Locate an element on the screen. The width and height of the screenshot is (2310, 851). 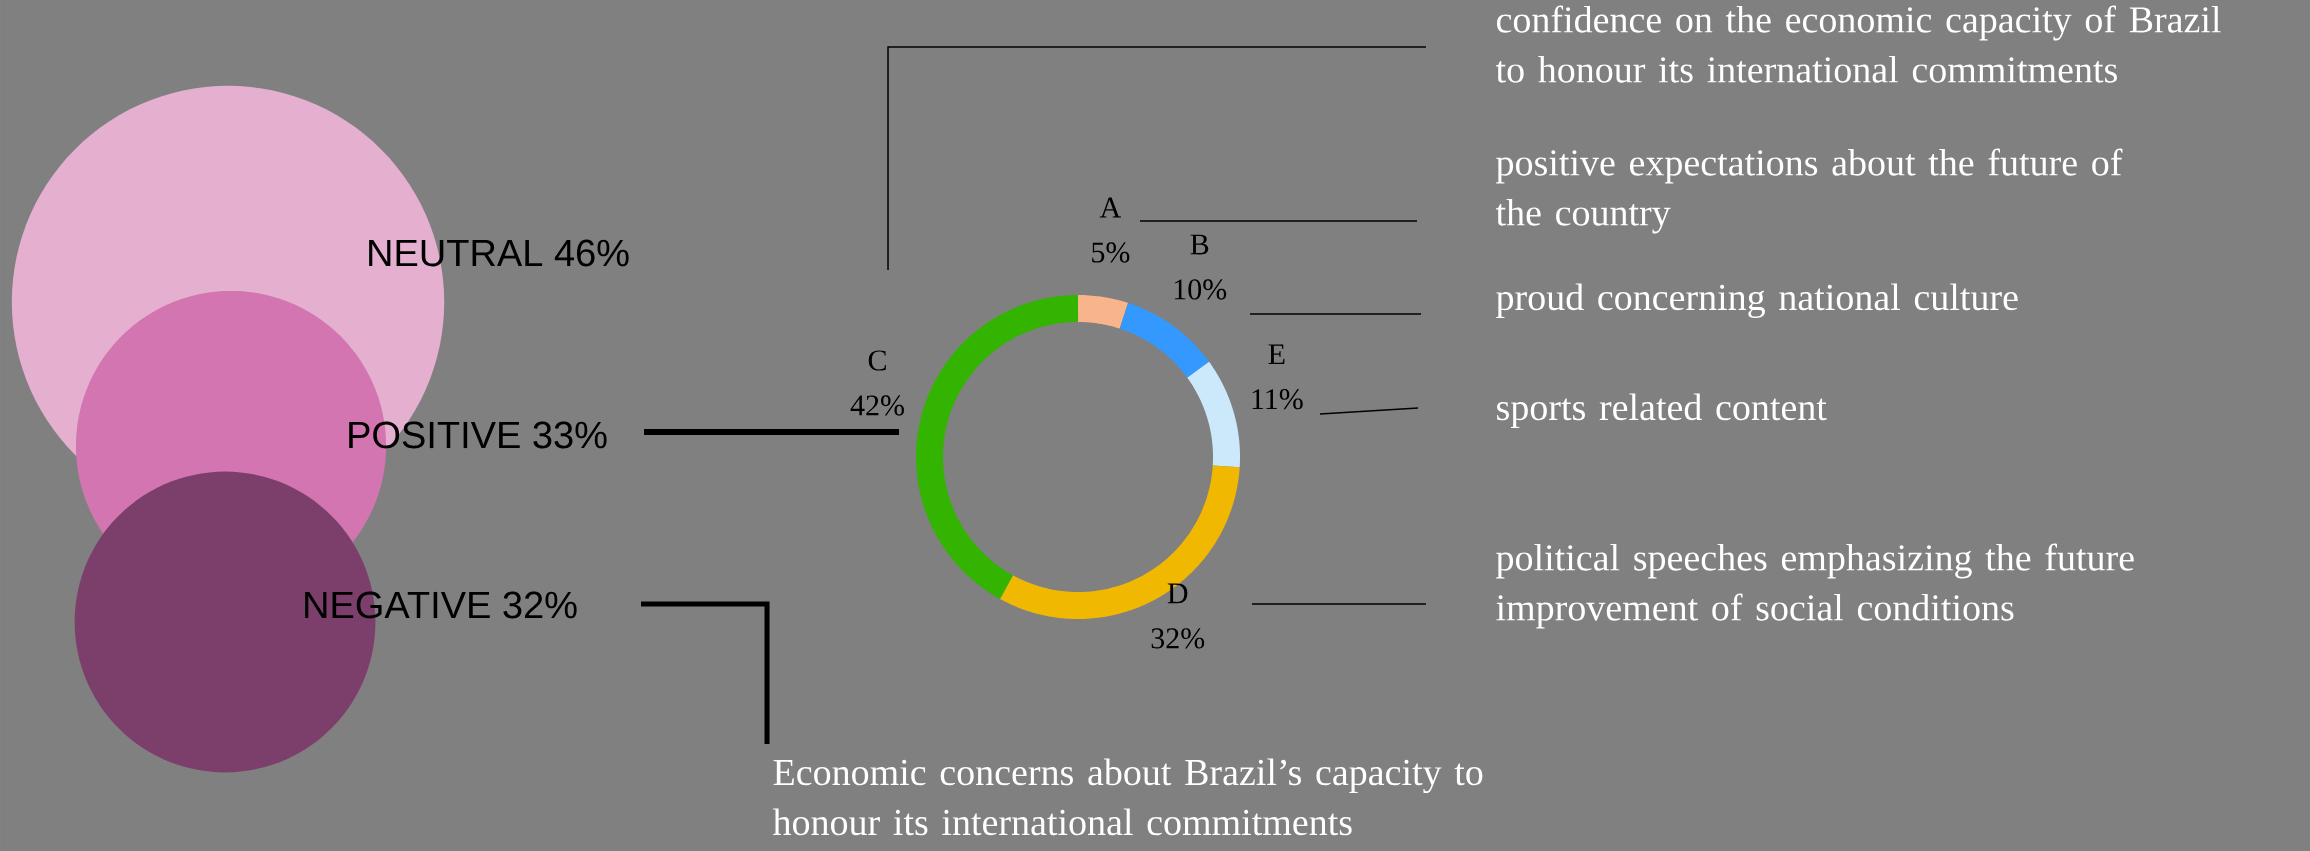
data-label: 46% is located at coordinates (591, 253).